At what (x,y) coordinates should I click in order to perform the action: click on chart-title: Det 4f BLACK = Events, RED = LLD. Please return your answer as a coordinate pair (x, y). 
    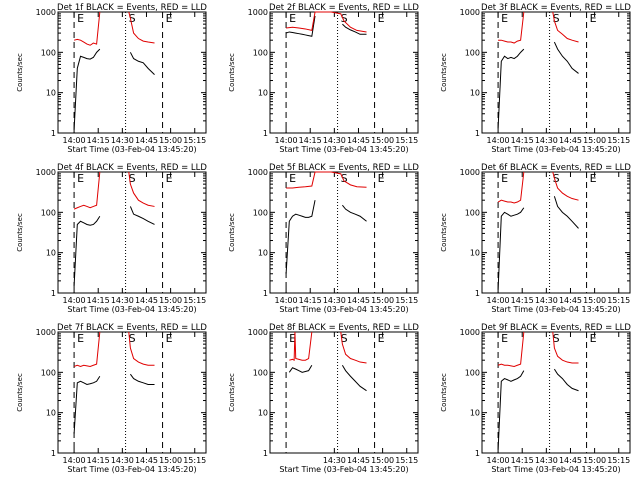
    Looking at the image, I should click on (132, 168).